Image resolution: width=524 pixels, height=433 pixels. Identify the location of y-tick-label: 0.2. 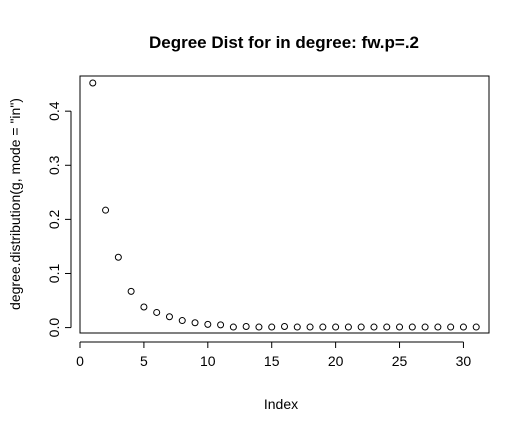
(54, 219).